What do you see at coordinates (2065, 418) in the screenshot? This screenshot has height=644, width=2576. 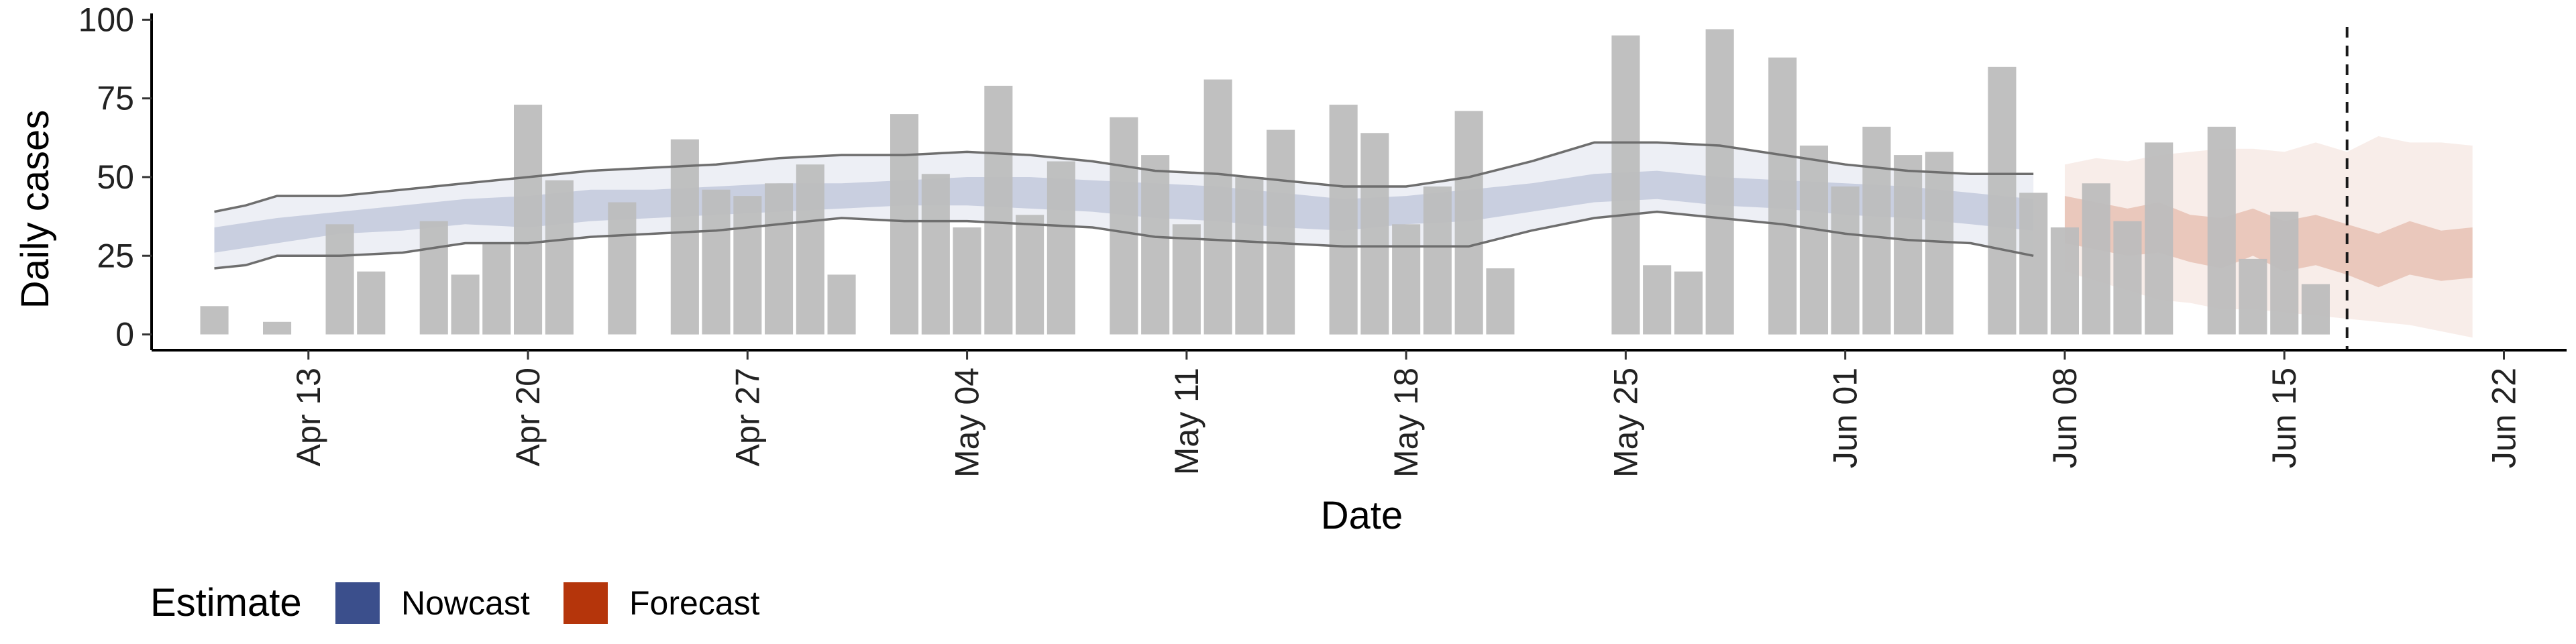 I see `x-tick-label: Jun 08` at bounding box center [2065, 418].